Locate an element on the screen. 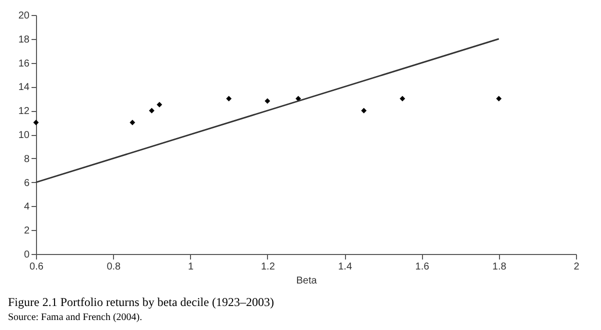 The height and width of the screenshot is (330, 601). x-tick-label: 1.6 is located at coordinates (422, 267).